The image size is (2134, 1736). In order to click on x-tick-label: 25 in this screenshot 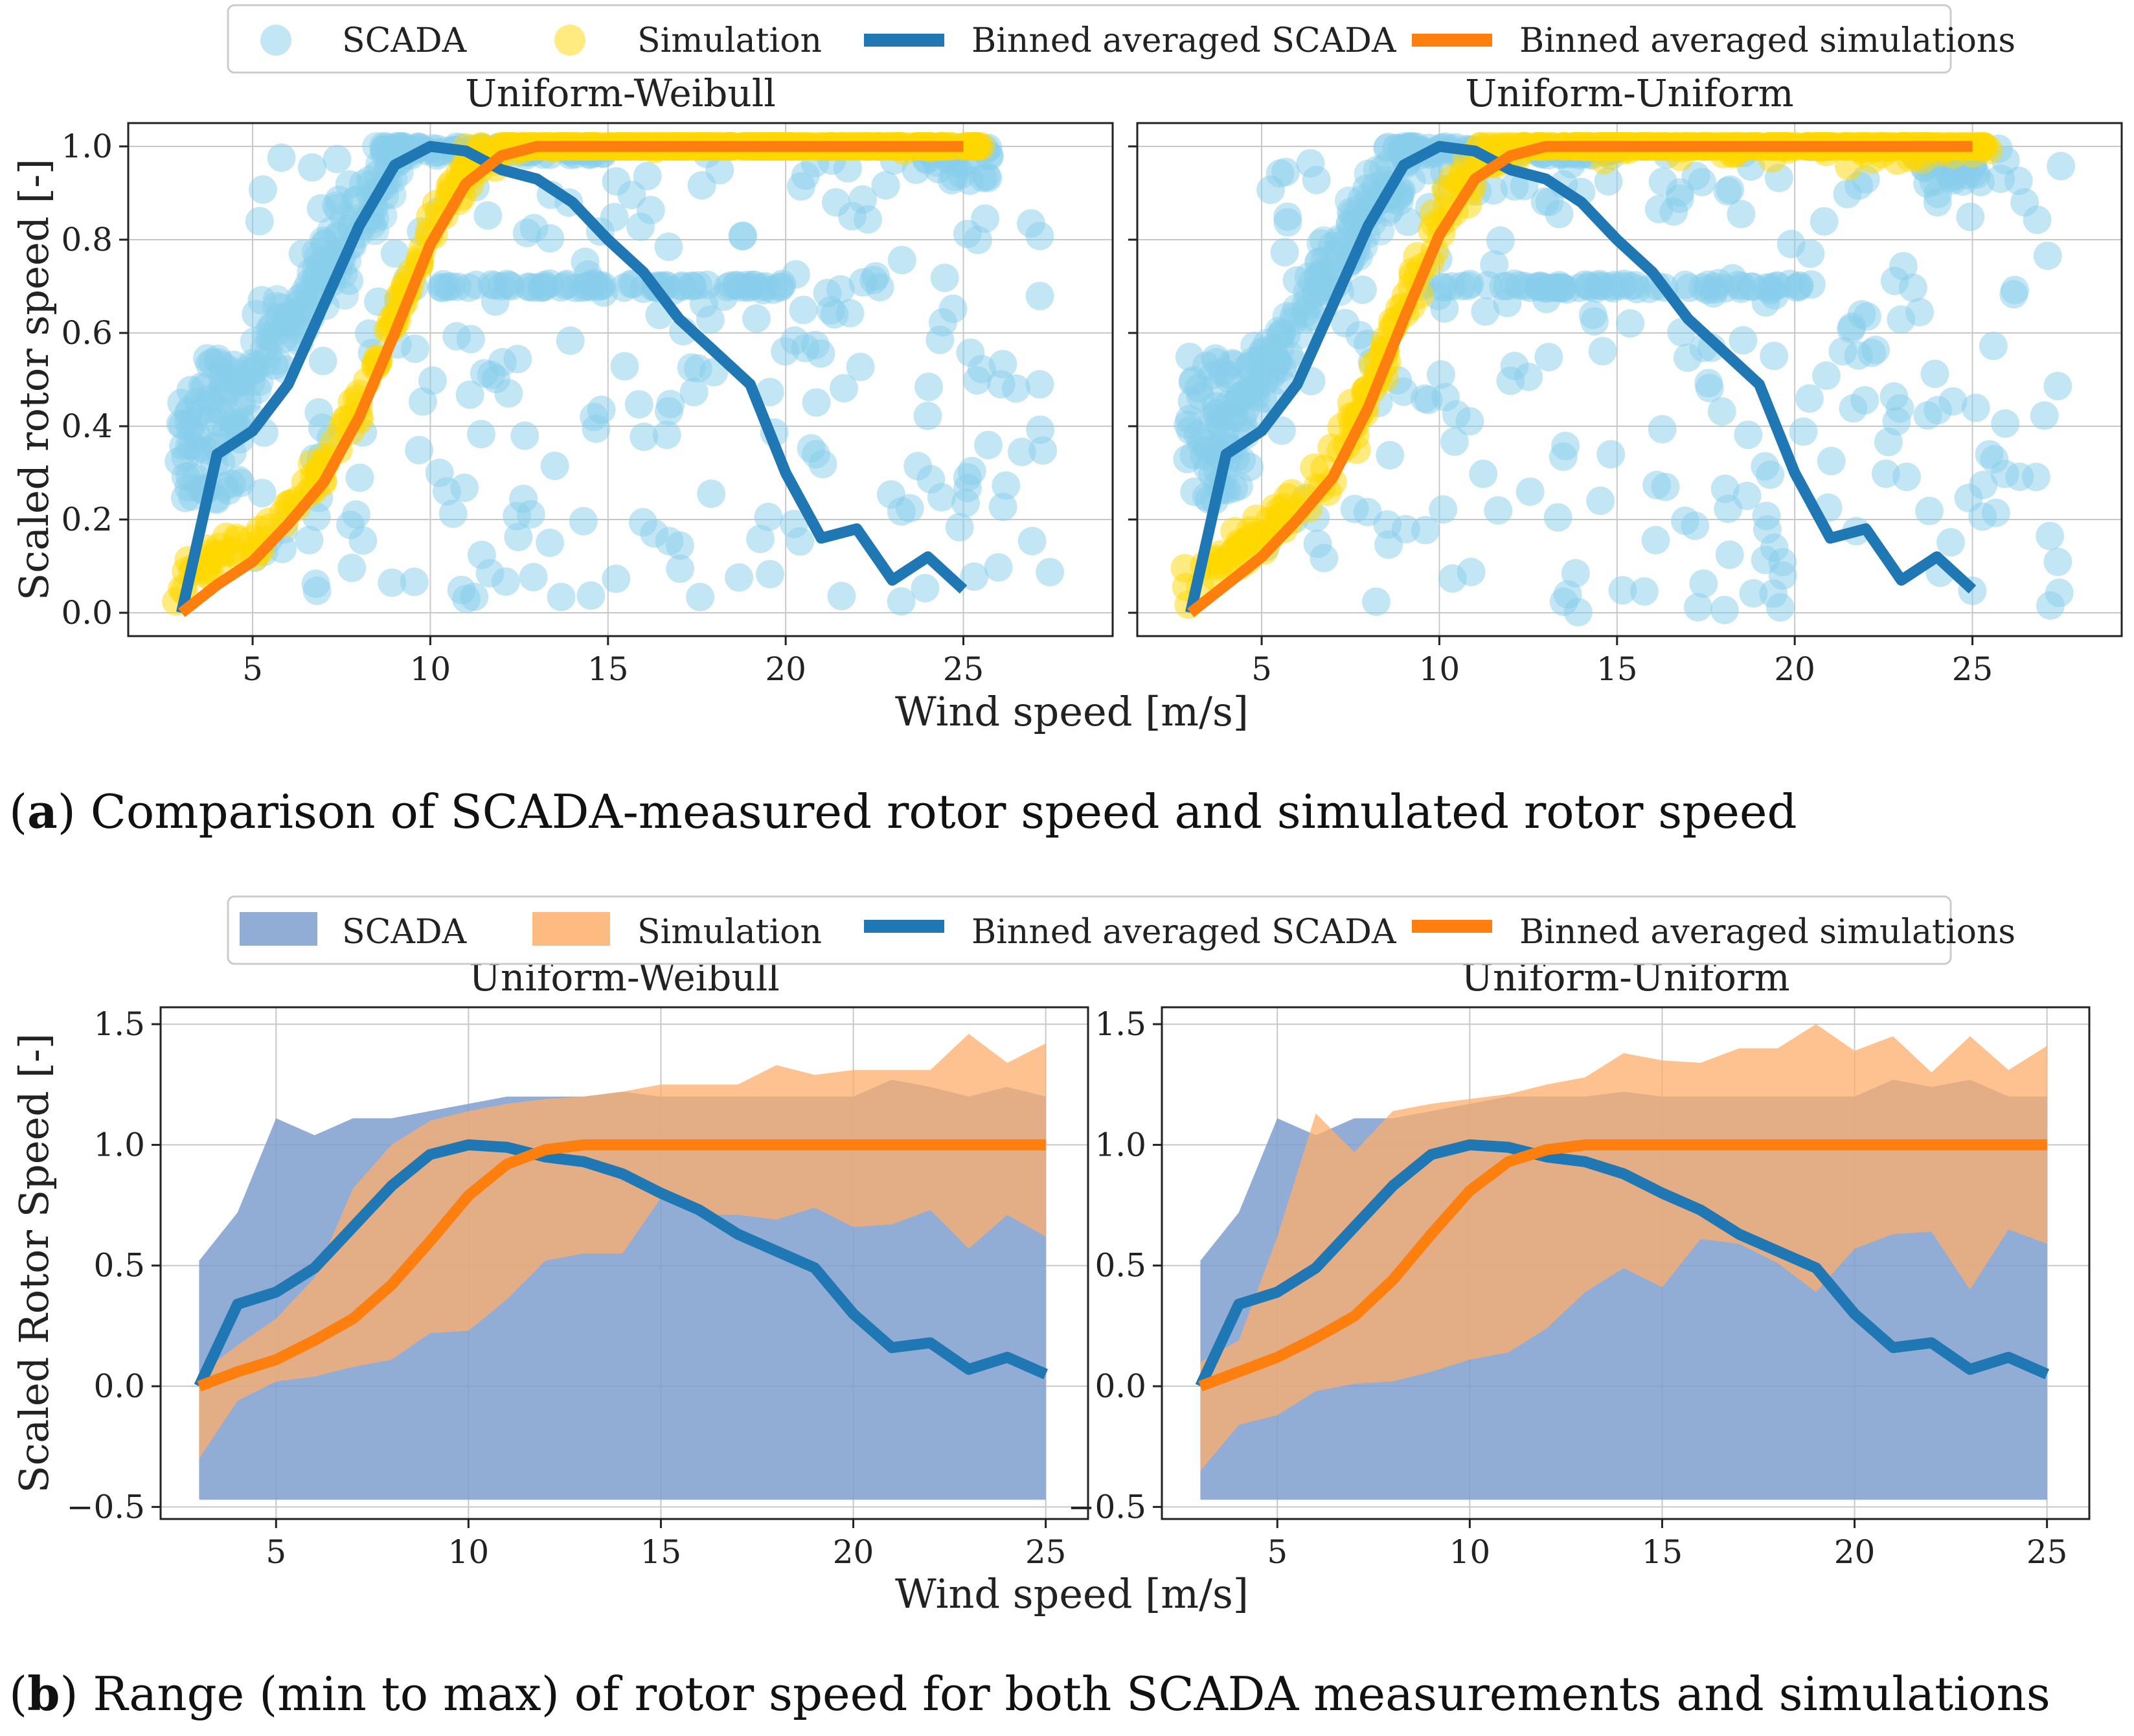, I will do `click(2047, 1552)`.